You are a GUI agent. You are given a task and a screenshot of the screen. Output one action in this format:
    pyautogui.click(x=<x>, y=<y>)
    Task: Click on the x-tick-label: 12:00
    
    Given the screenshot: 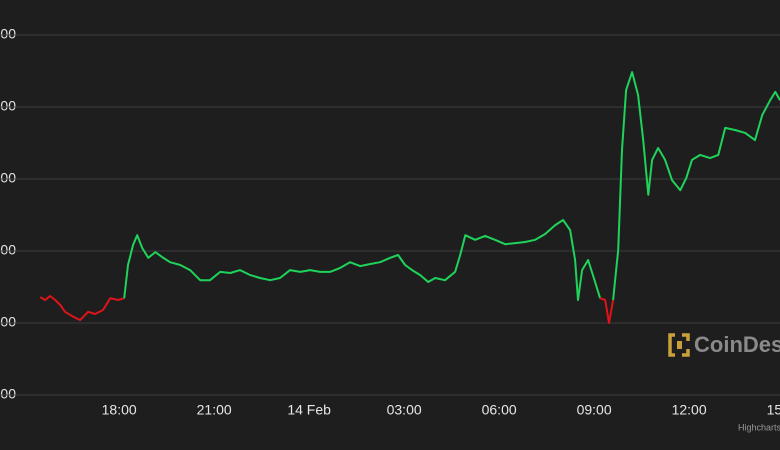 What is the action you would take?
    pyautogui.click(x=689, y=410)
    